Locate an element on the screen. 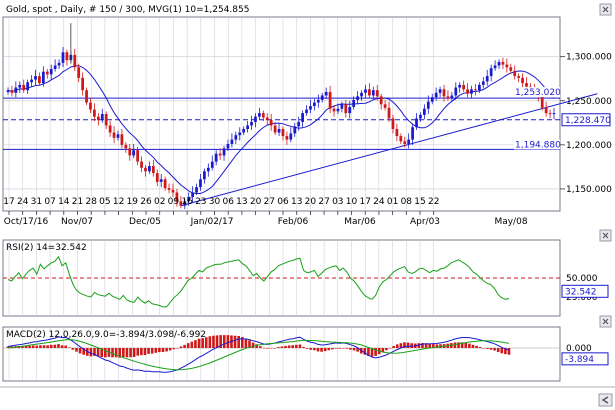 The width and height of the screenshot is (615, 410). price-tick-label: 1,200.000 is located at coordinates (589, 146).